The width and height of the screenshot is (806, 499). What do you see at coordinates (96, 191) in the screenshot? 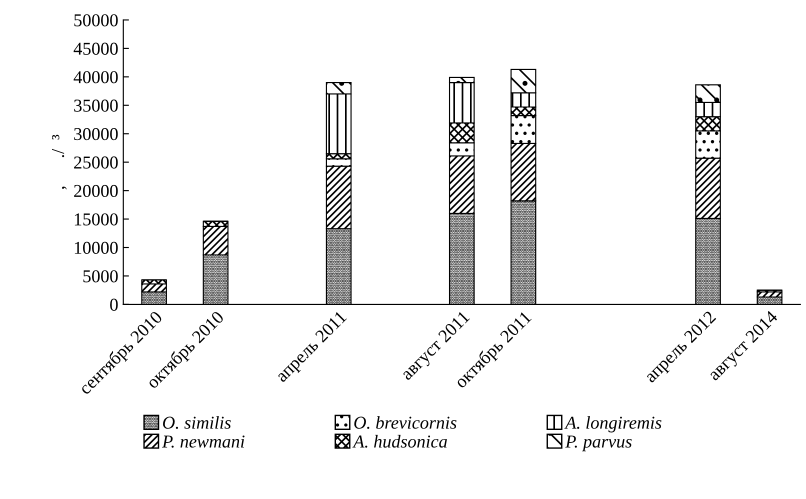
I see `y-tick-label: 20000` at bounding box center [96, 191].